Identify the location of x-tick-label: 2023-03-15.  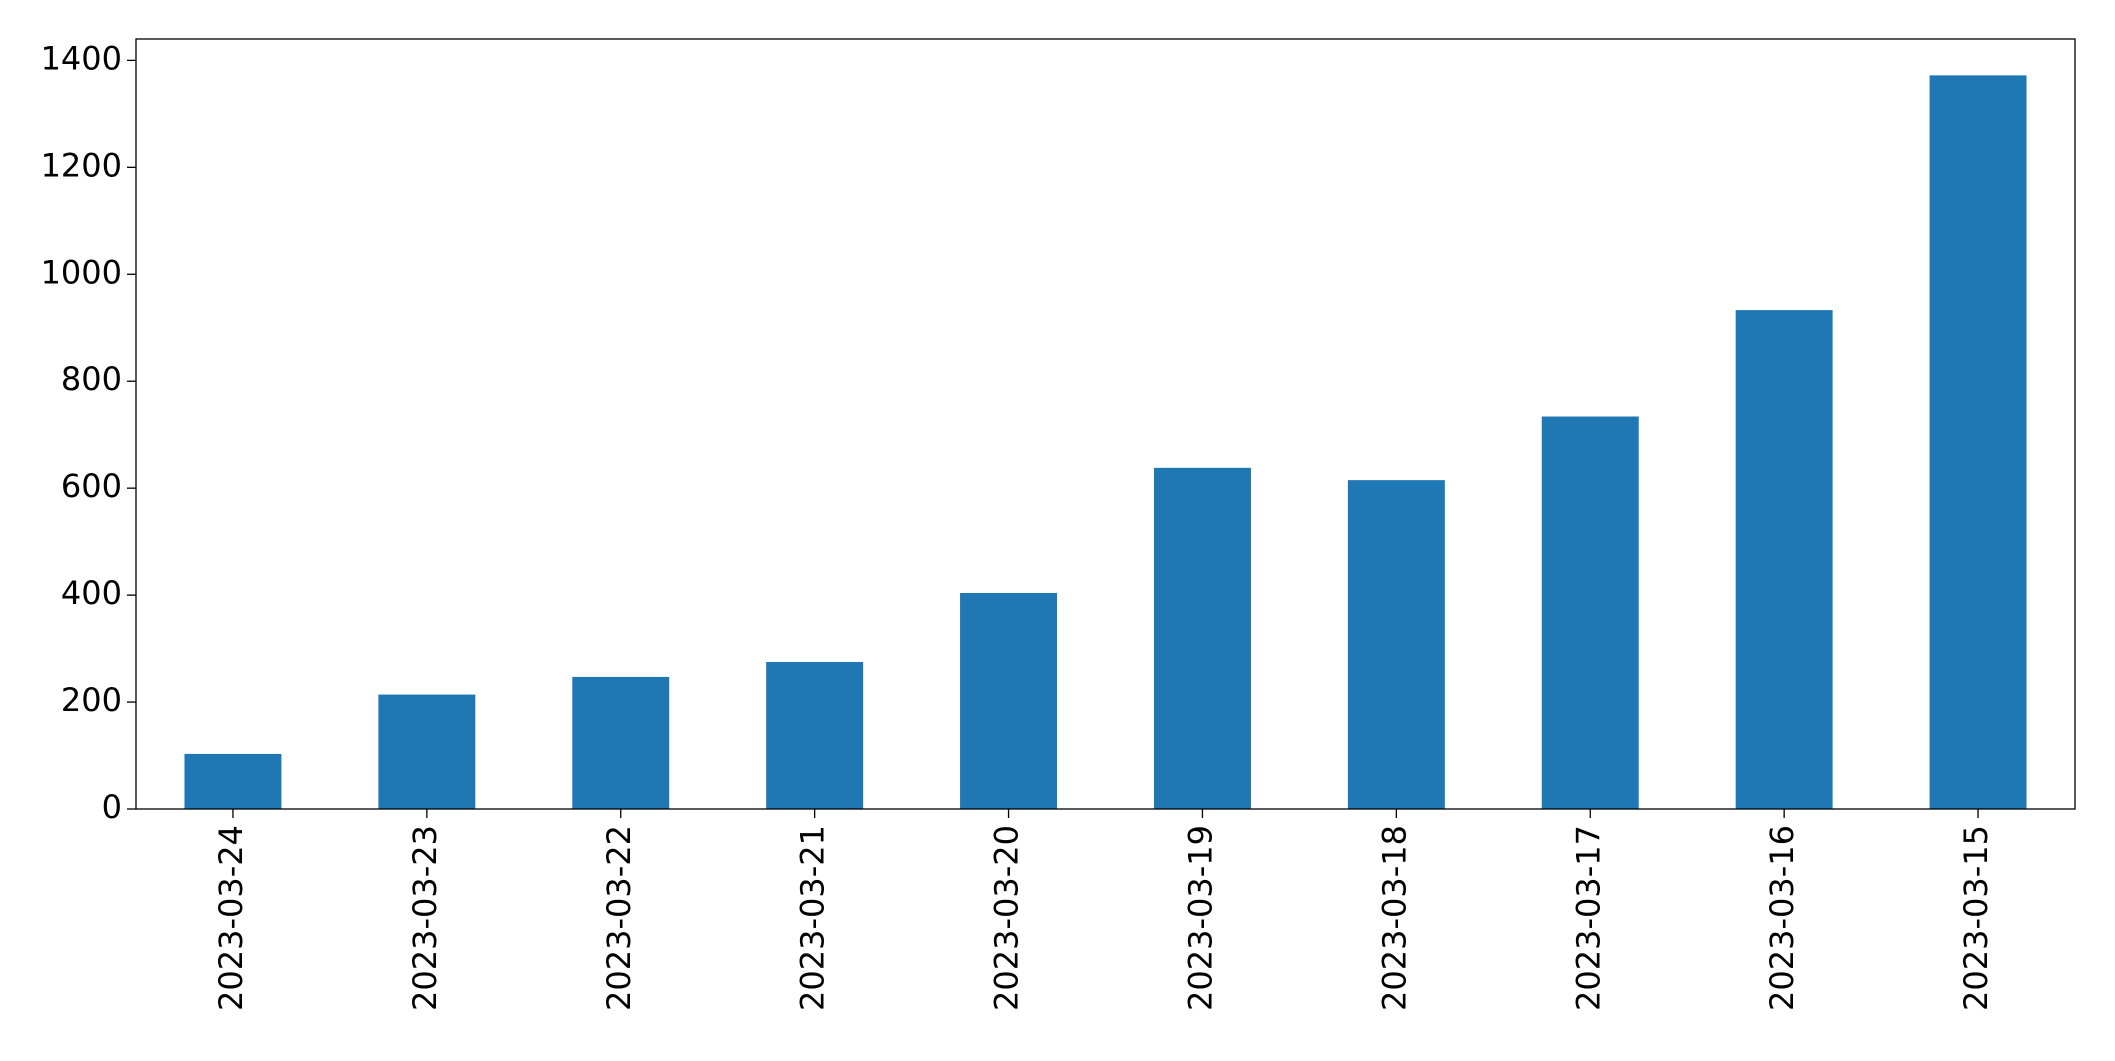
(1976, 918).